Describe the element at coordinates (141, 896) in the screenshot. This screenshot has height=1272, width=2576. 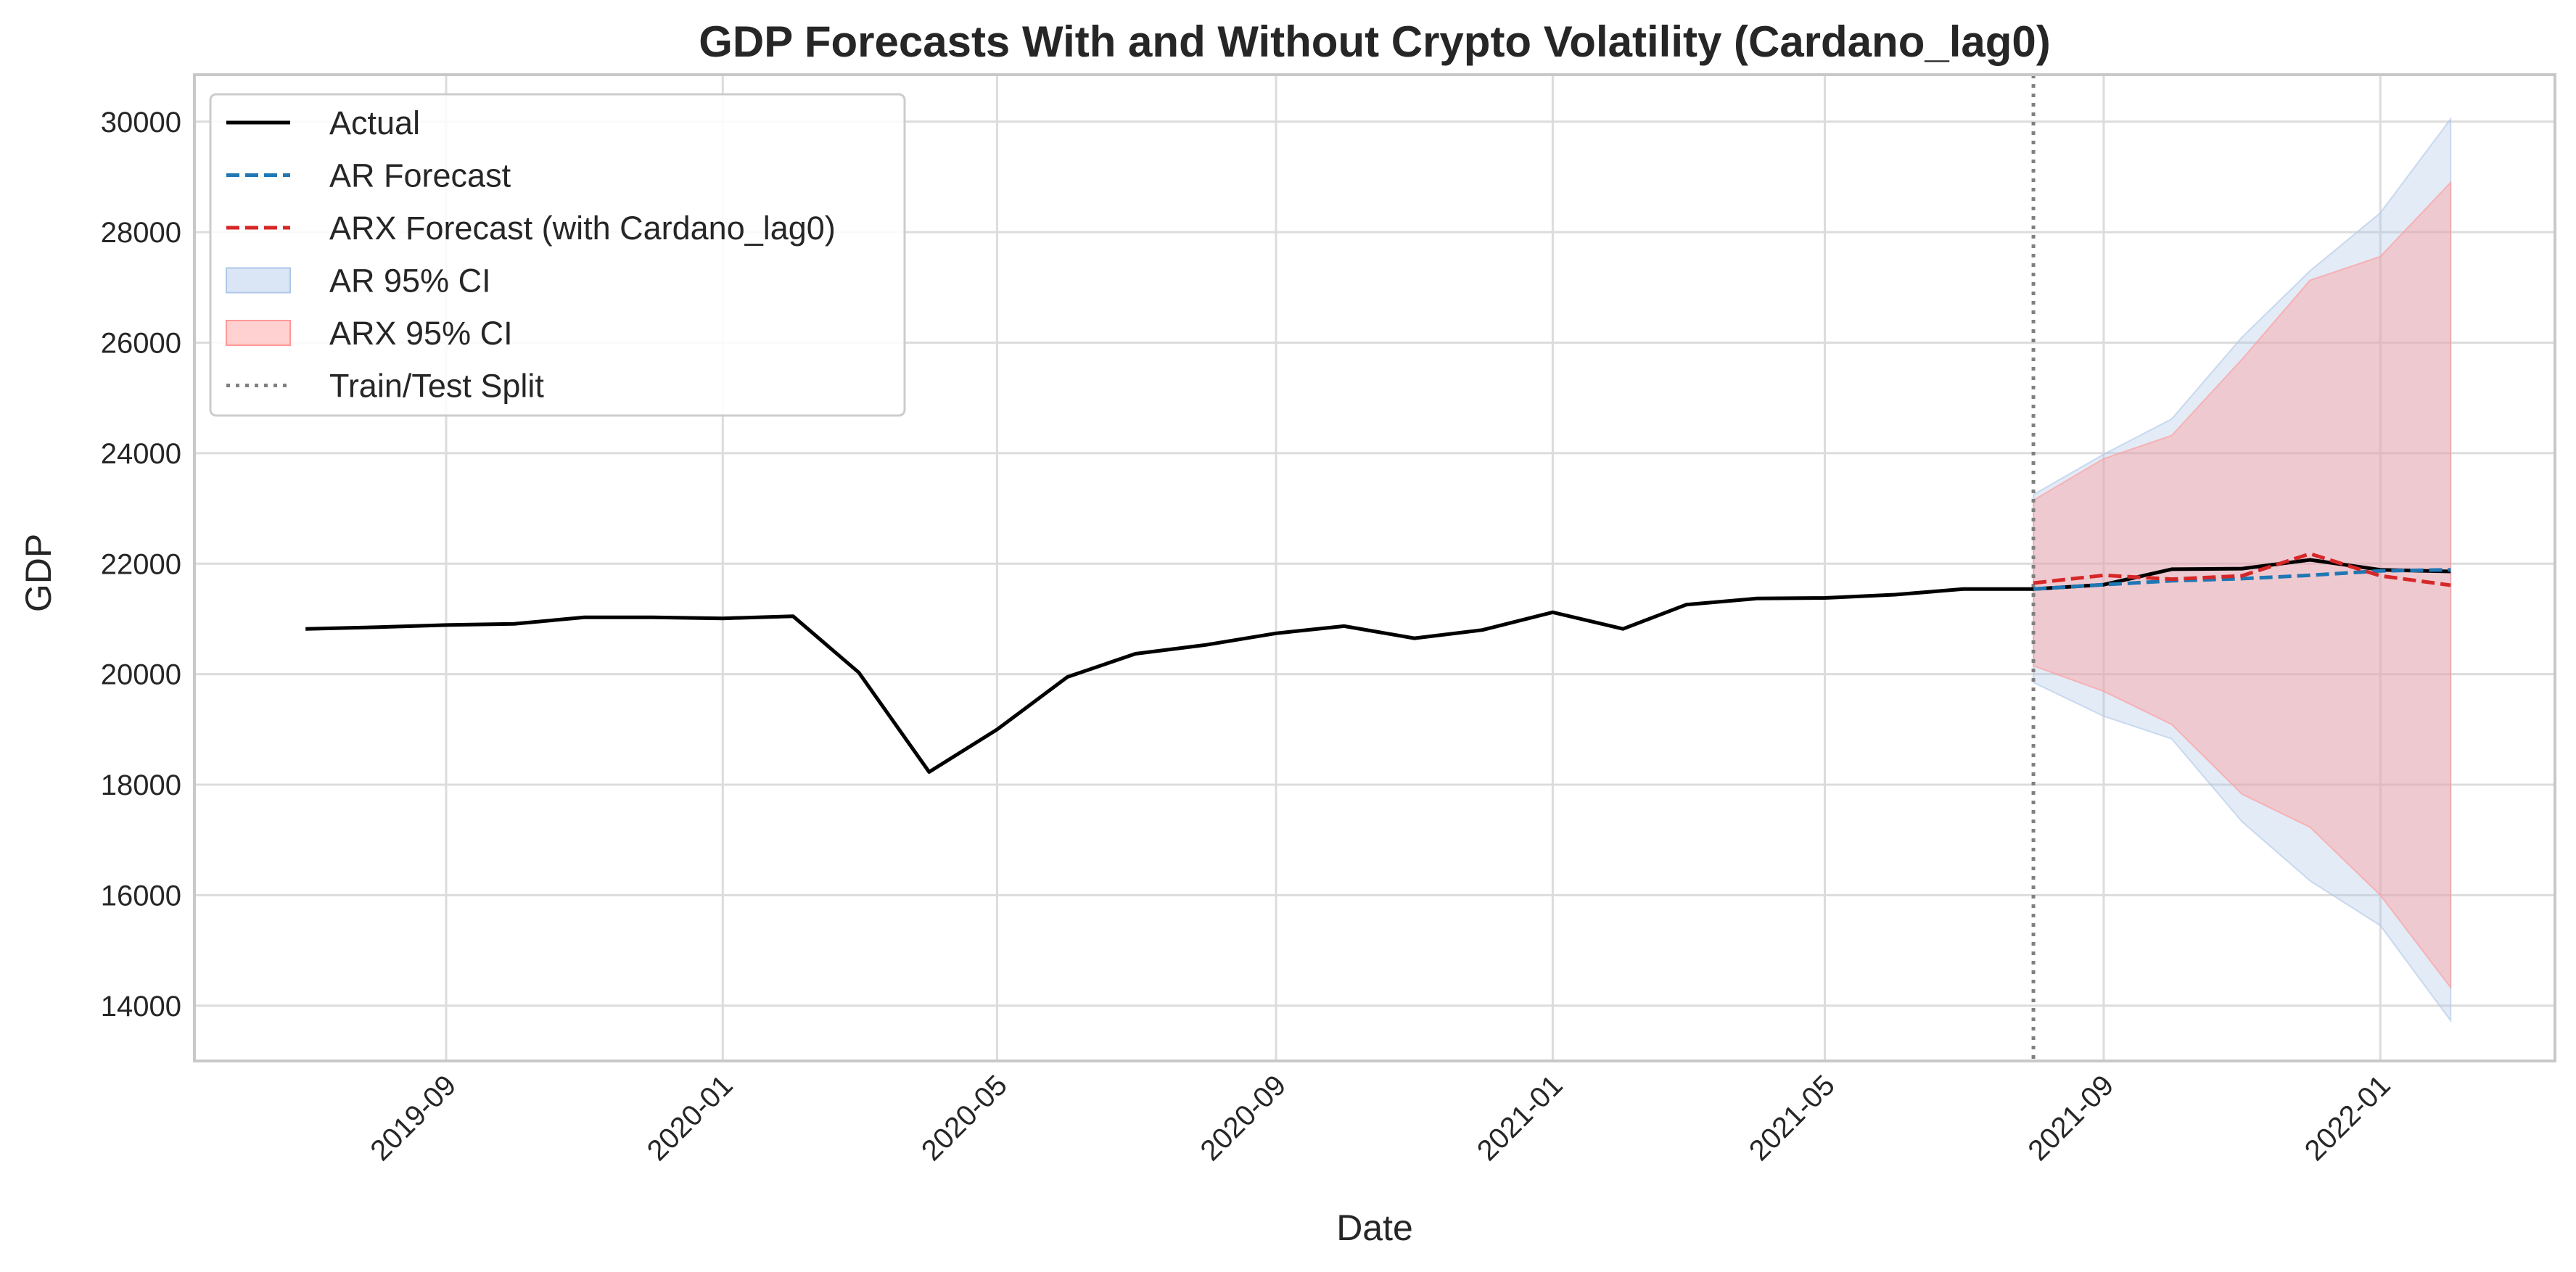
I see `y-tick-label: 16000` at that location.